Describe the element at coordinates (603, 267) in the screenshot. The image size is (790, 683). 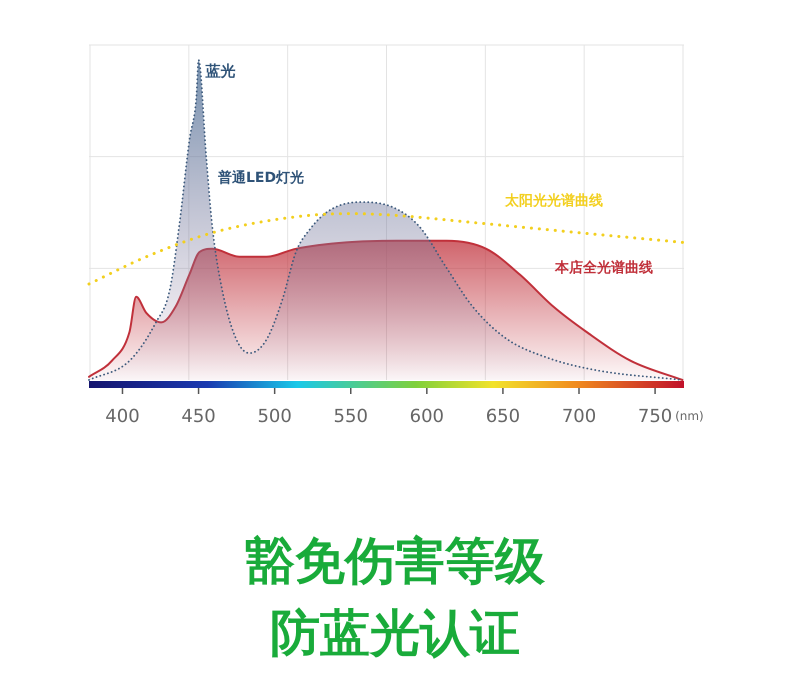
I see `series-label: 本店全光谱曲线` at that location.